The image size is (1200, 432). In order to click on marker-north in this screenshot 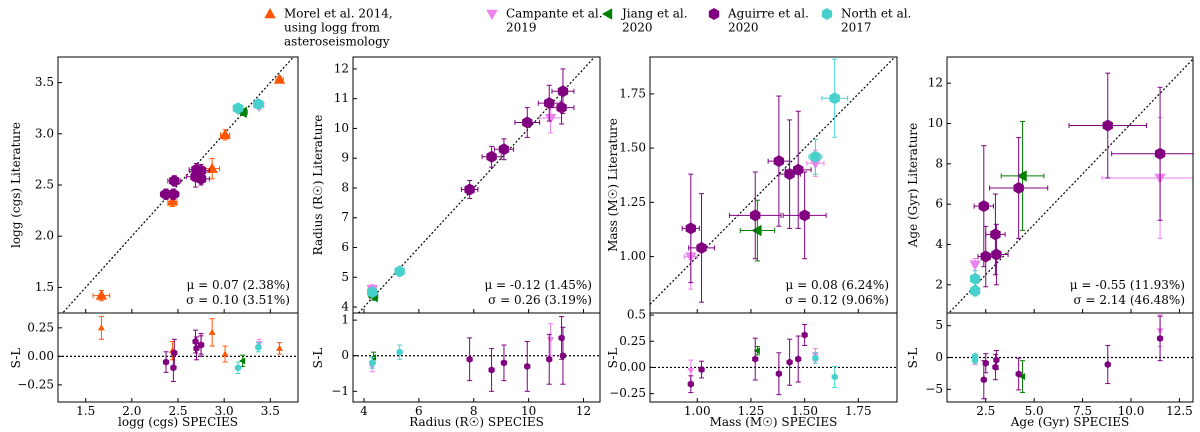, I will do `click(975, 278)`.